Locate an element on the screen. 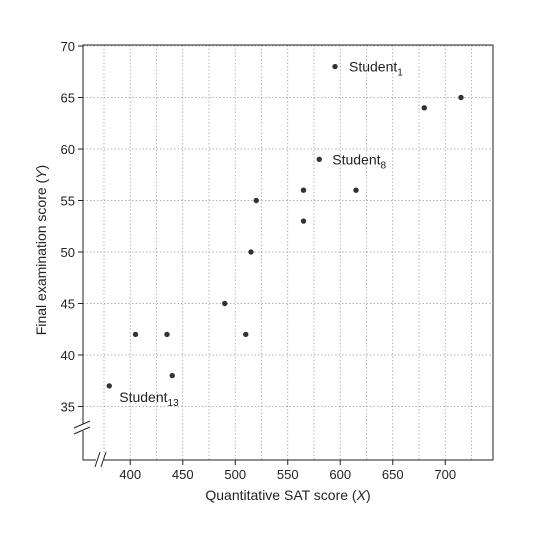 This screenshot has width=551, height=536. point-annotation: Student8 is located at coordinates (359, 161).